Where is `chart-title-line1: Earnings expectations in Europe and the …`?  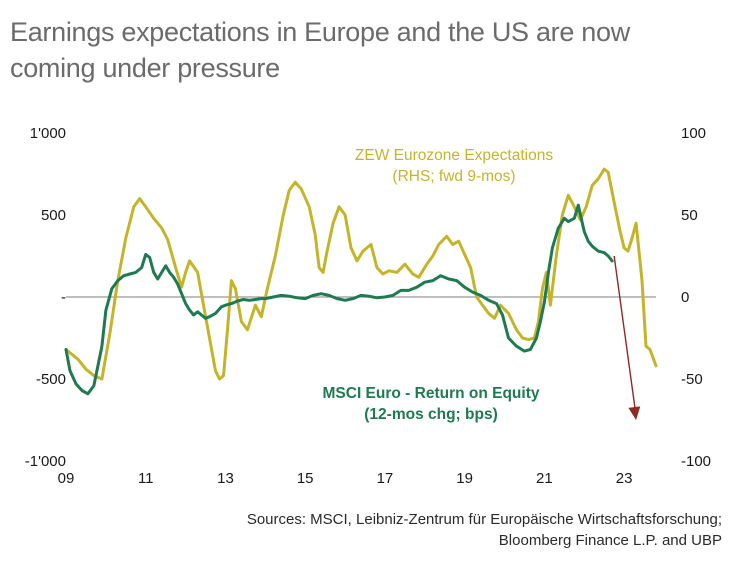 chart-title-line1: Earnings expectations in Europe and the … is located at coordinates (320, 32).